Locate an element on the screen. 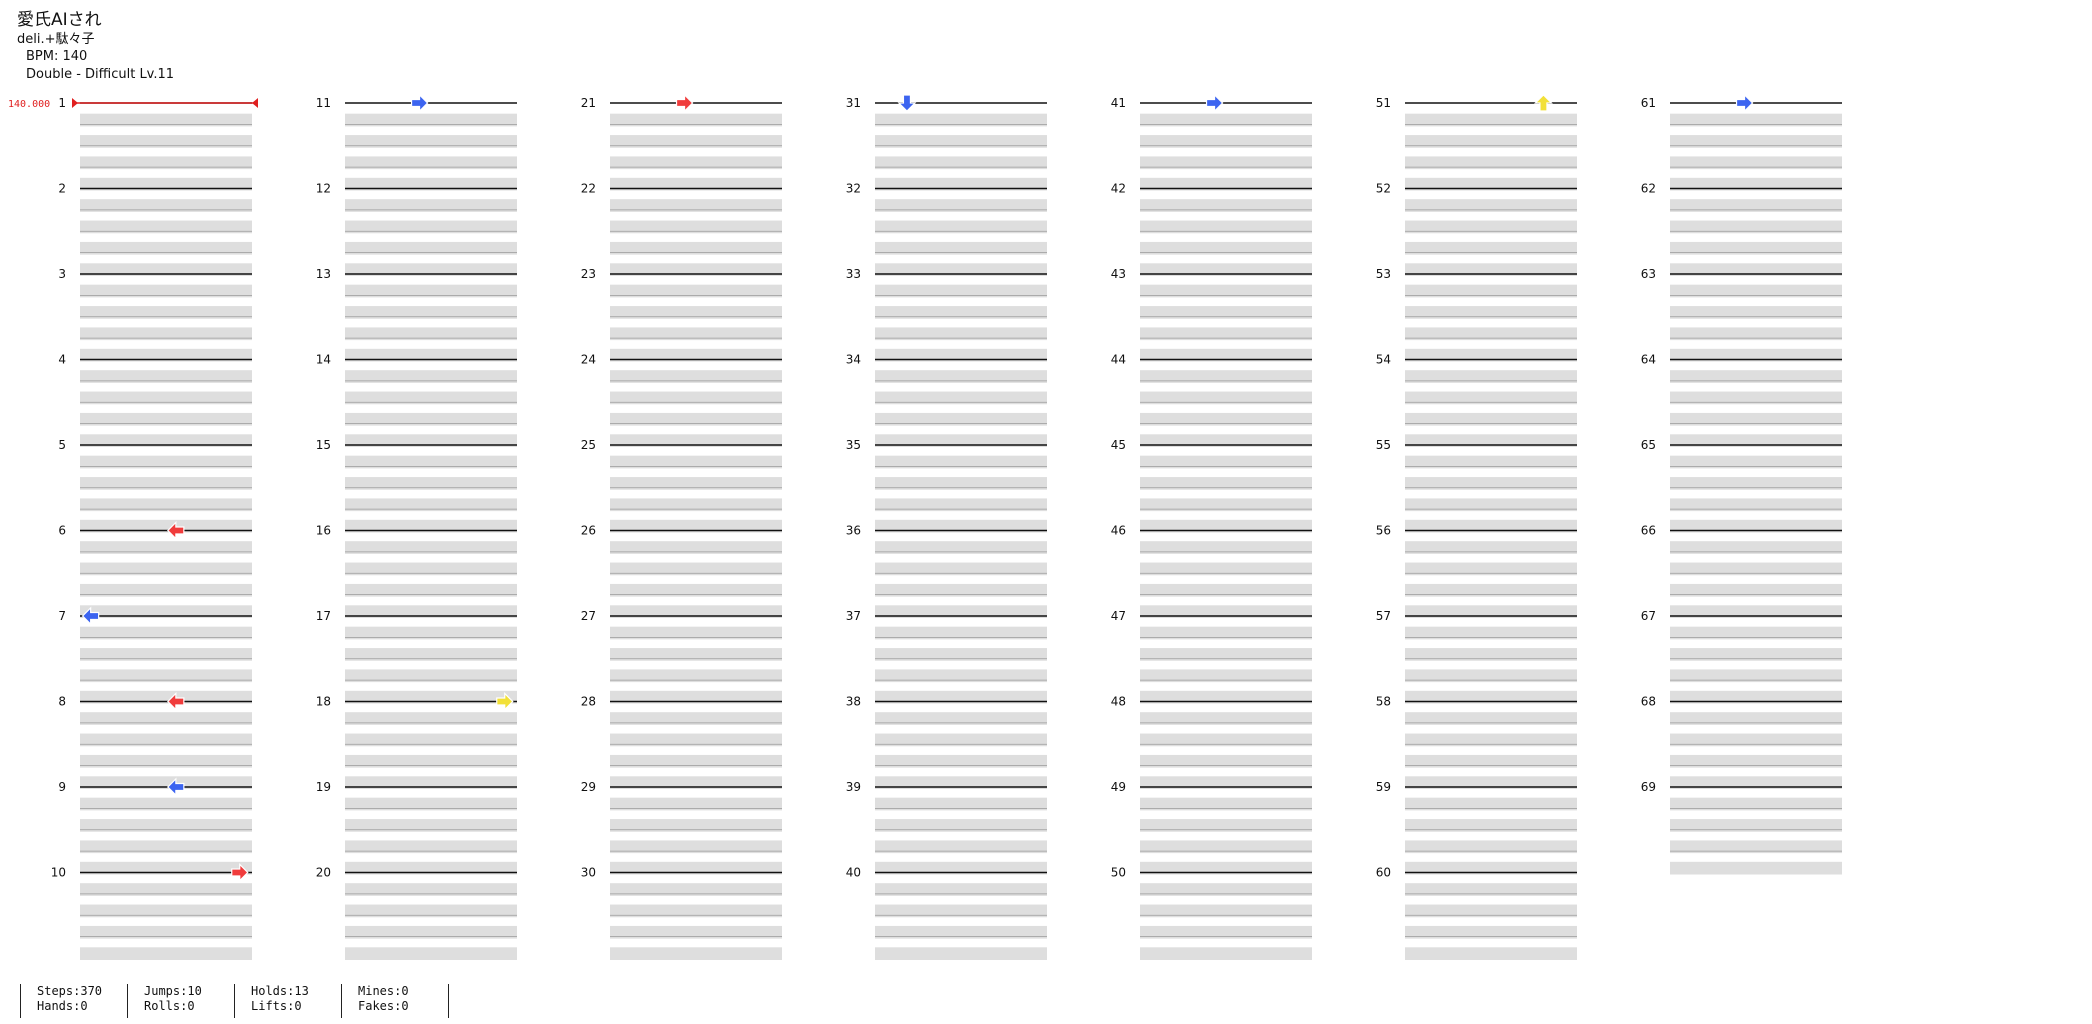 The width and height of the screenshot is (2092, 1024). measure-number: 23 is located at coordinates (588, 274).